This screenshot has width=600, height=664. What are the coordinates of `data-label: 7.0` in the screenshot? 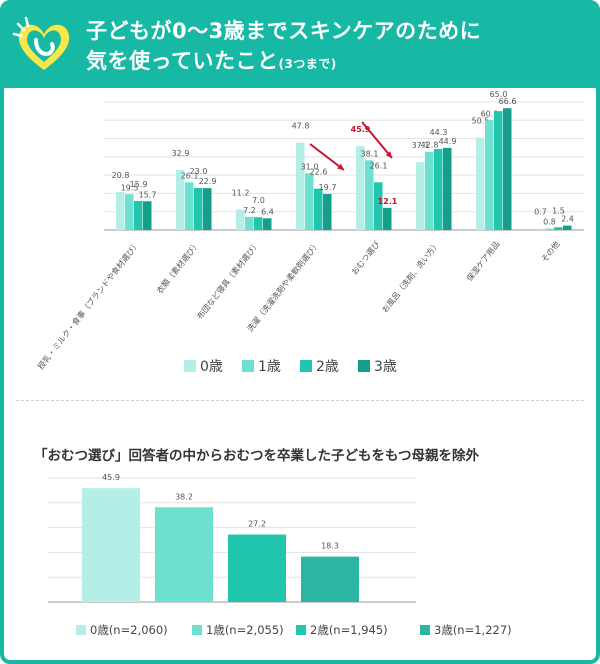 It's located at (258, 200).